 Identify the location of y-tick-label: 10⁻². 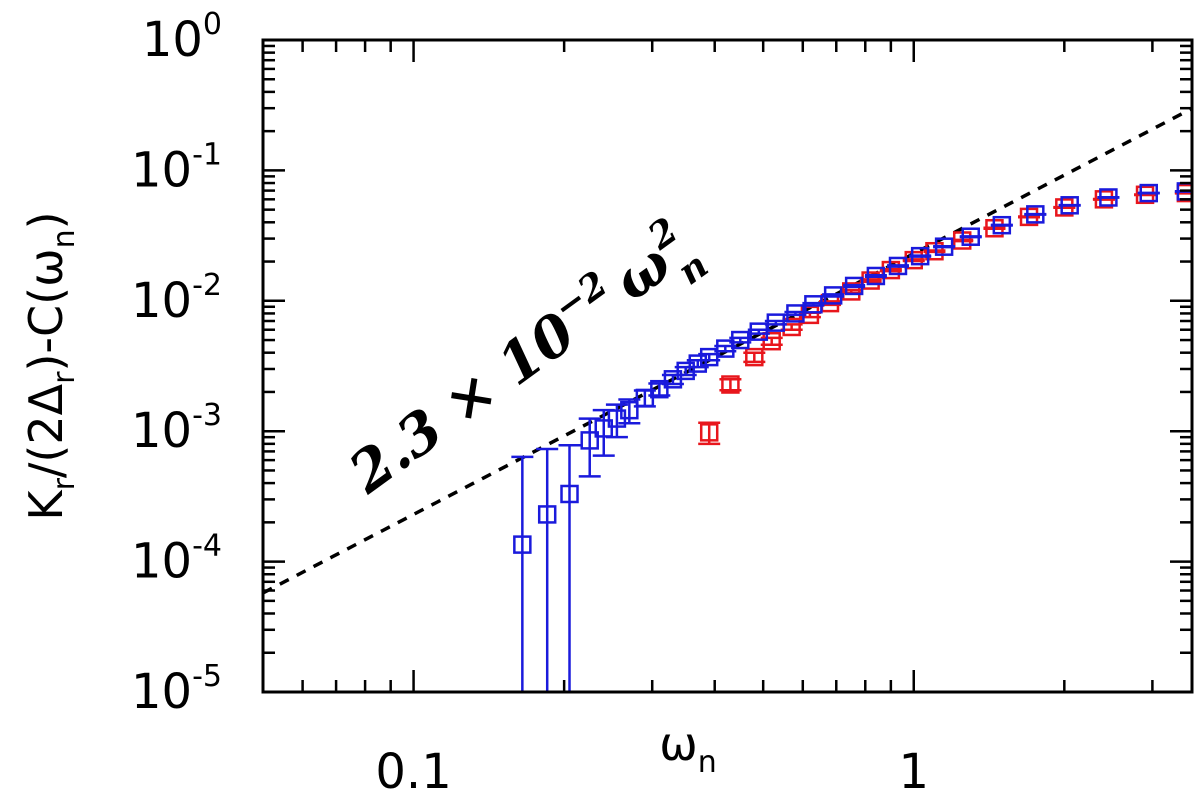
(176, 298).